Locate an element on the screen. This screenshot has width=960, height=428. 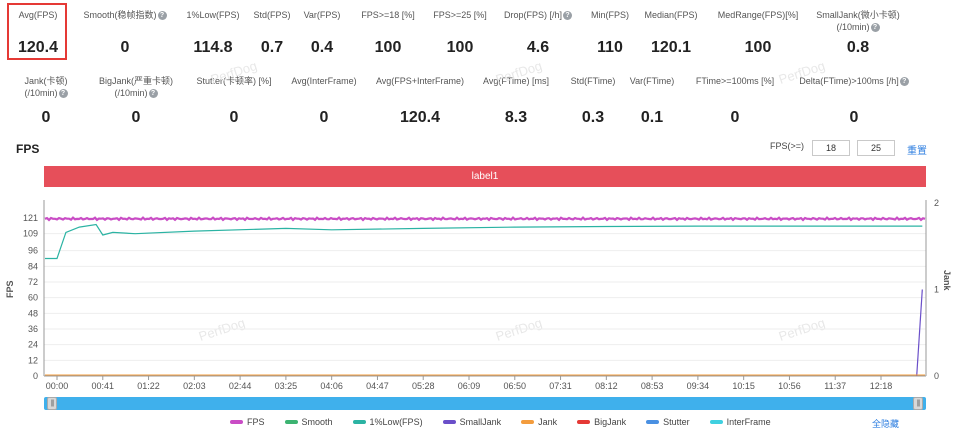
x-tick-label: 10:56 is located at coordinates (789, 386).